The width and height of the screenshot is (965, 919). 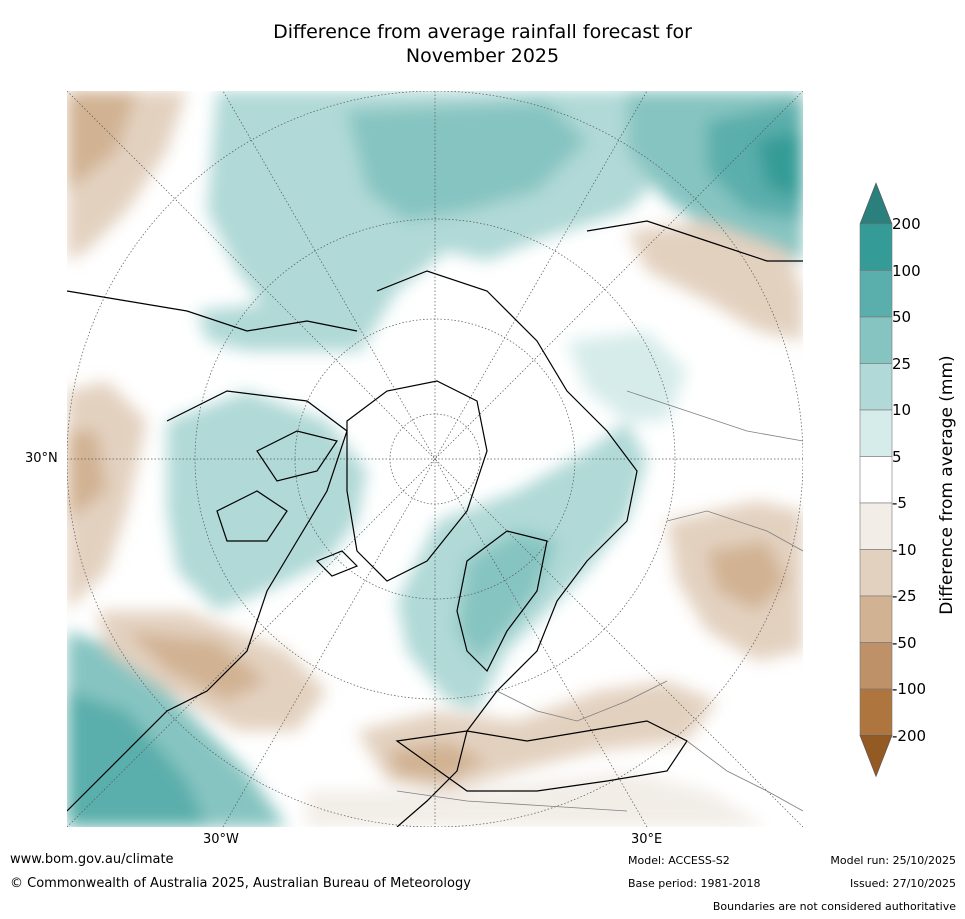 What do you see at coordinates (876, 666) in the screenshot?
I see `colorbar-segment-cm50_m100` at bounding box center [876, 666].